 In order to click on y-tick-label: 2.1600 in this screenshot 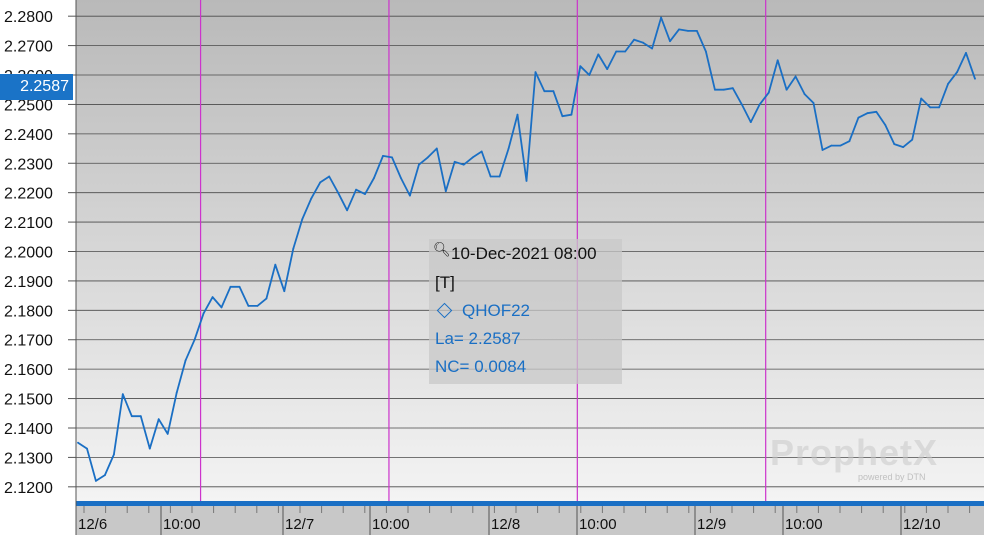, I will do `click(28, 370)`.